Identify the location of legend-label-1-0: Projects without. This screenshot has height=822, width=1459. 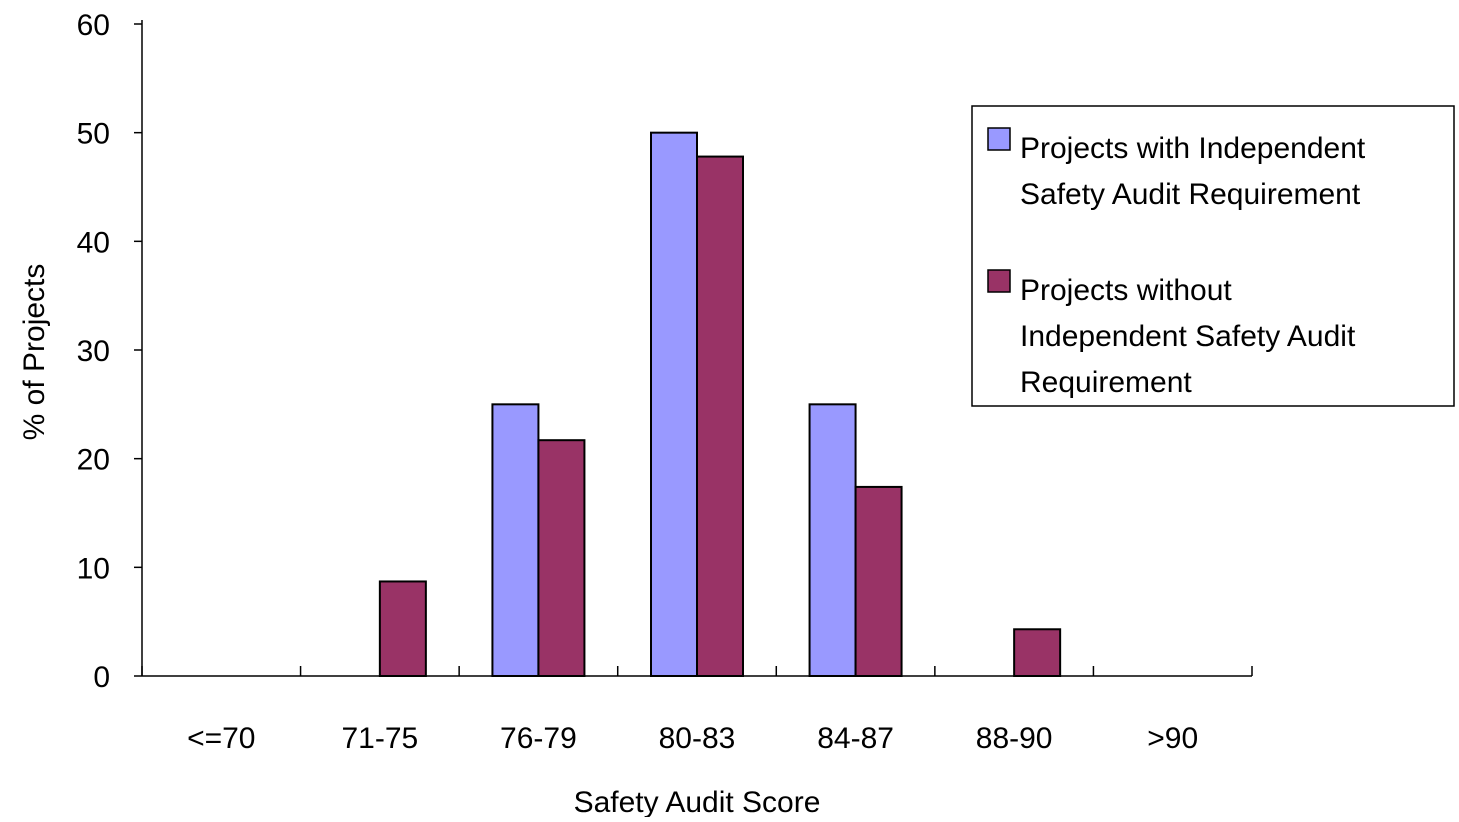
(1126, 290).